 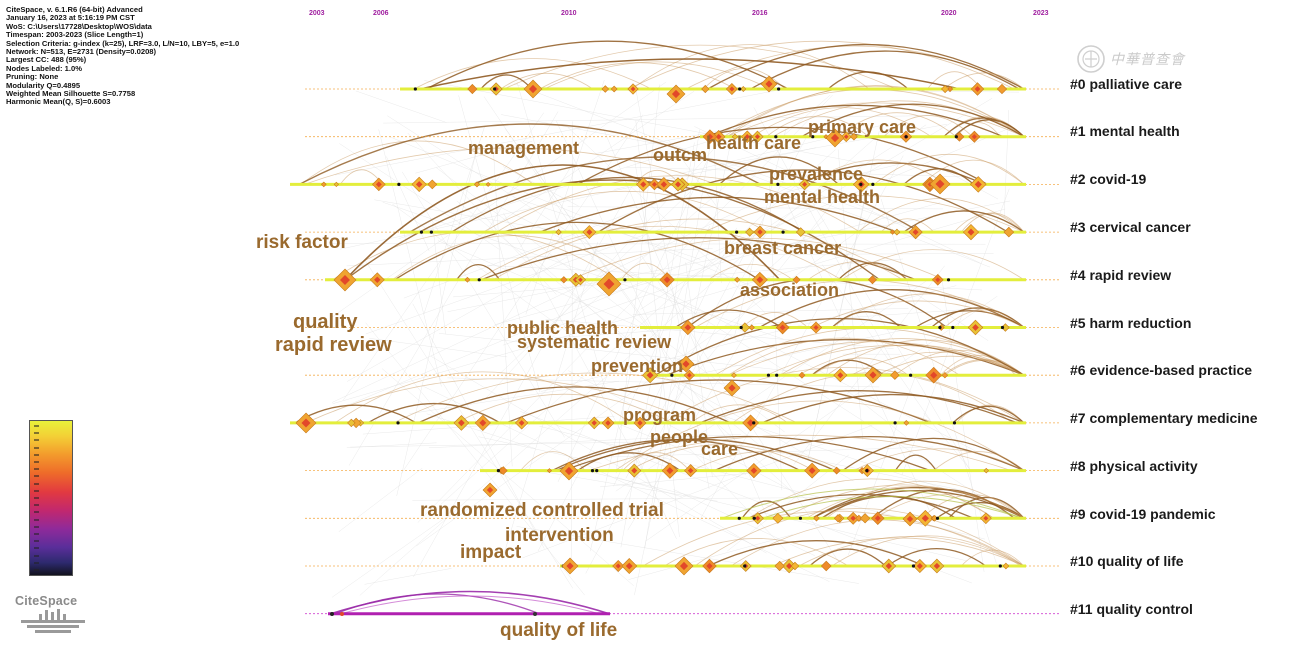 I want to click on keyword-label: health care, so click(x=753, y=143).